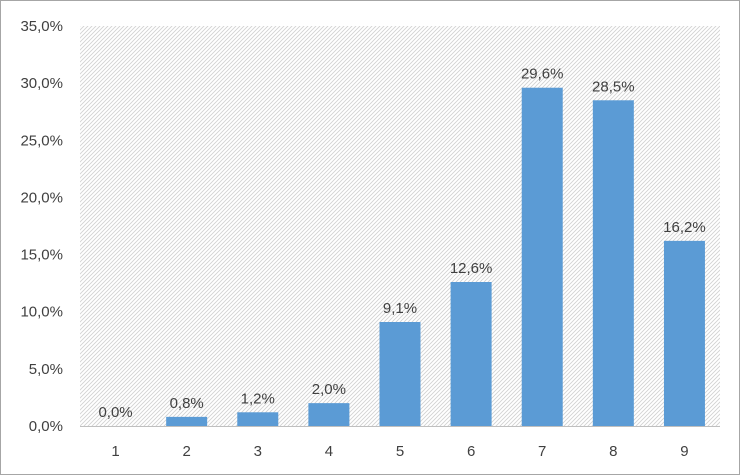 This screenshot has width=740, height=475. What do you see at coordinates (684, 227) in the screenshot?
I see `data-label: 16,2%` at bounding box center [684, 227].